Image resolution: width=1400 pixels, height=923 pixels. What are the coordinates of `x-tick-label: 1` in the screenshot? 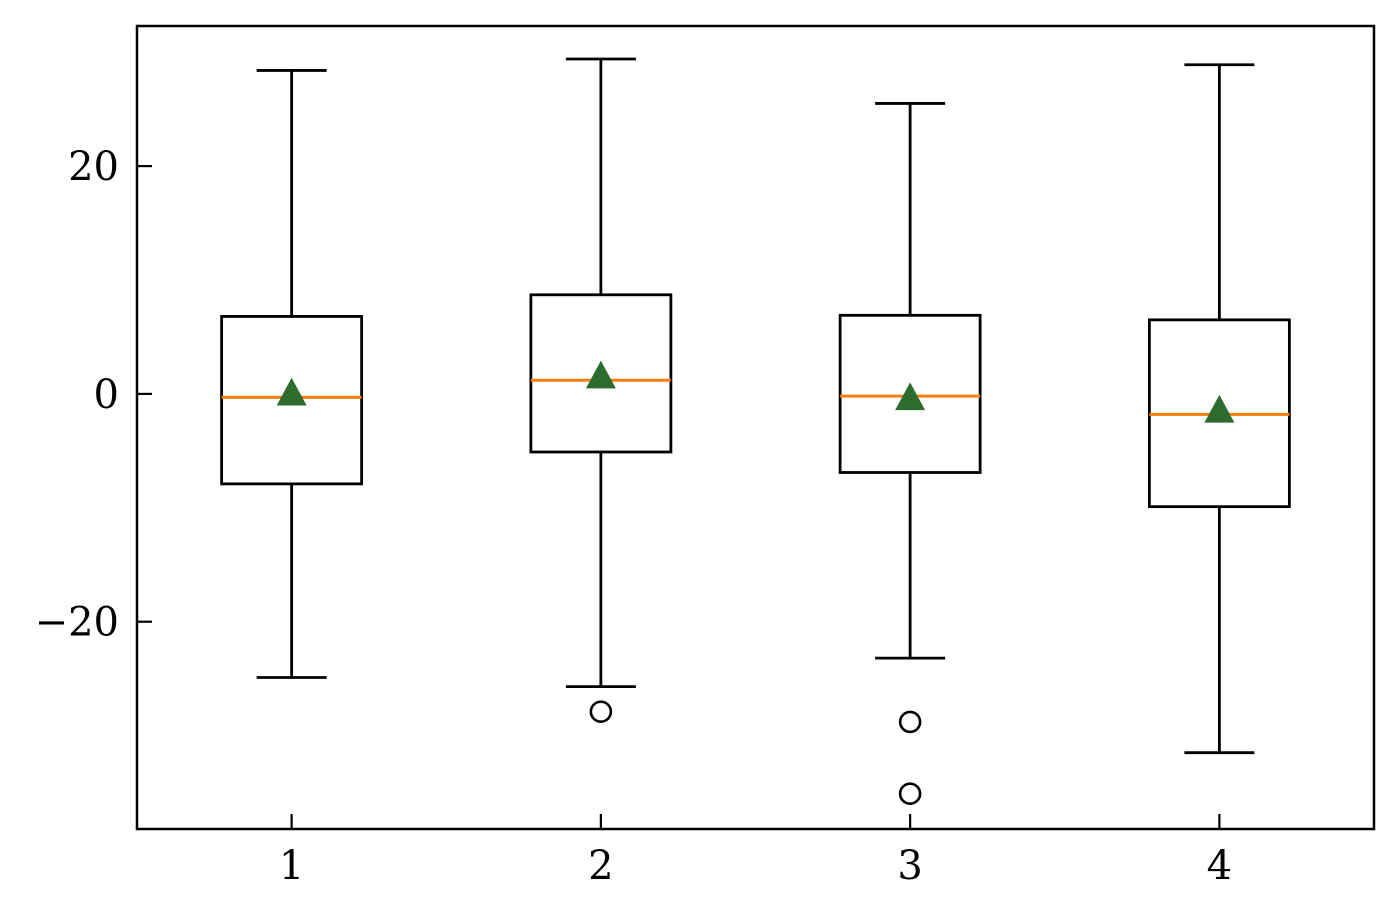 It's located at (291, 866).